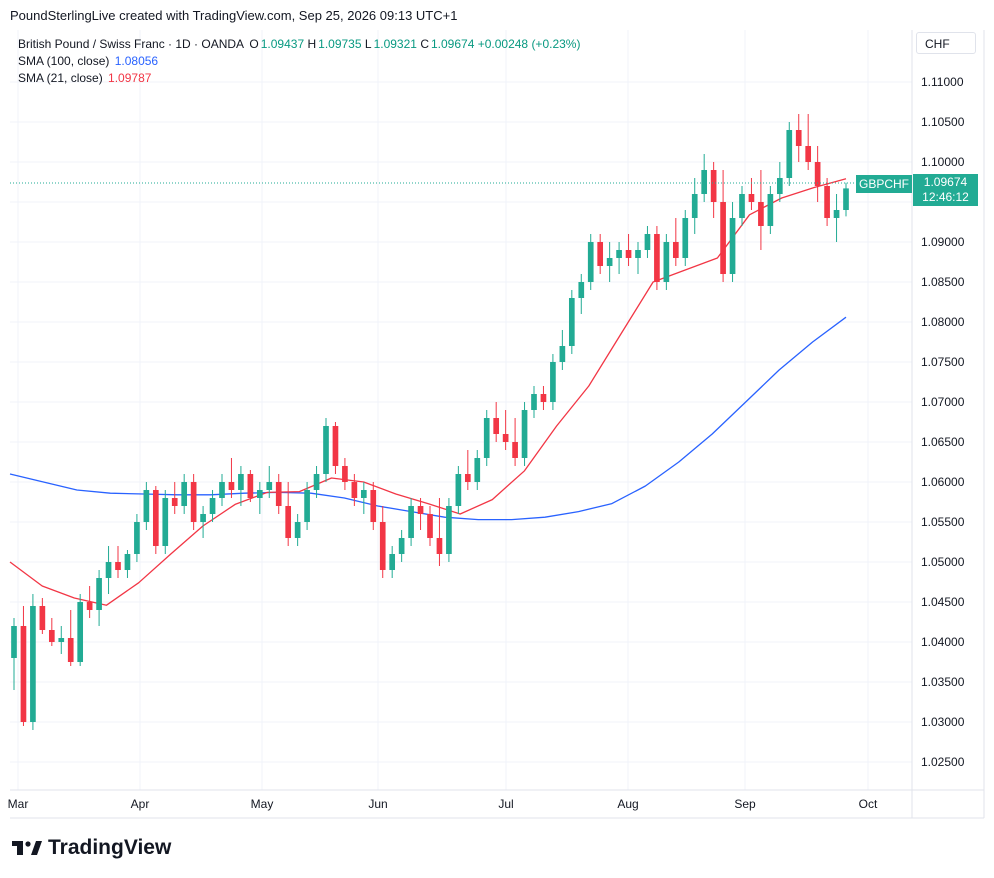 This screenshot has height=878, width=994. Describe the element at coordinates (27, 848) in the screenshot. I see `tradingview-logo-icon` at that location.